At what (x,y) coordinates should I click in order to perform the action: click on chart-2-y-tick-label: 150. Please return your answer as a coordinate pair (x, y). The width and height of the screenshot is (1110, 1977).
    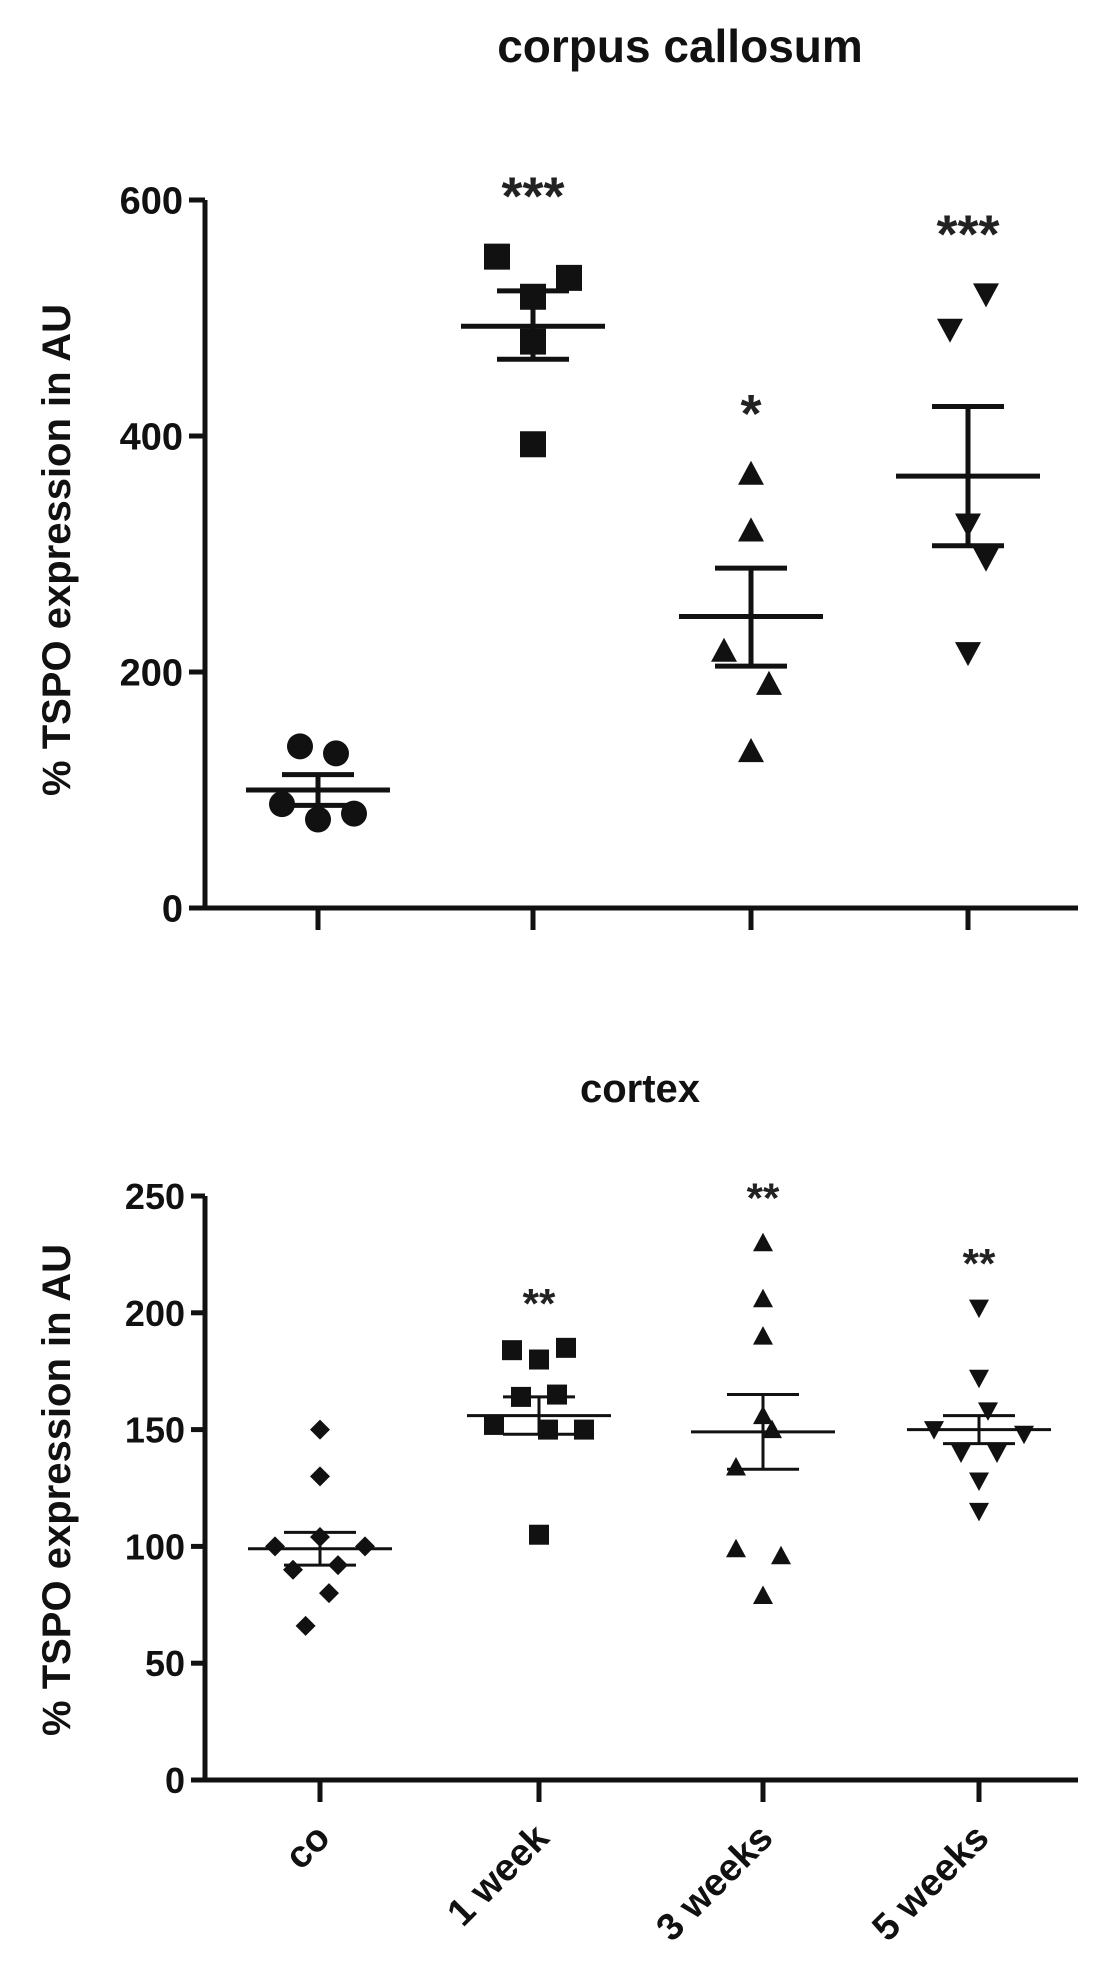
    Looking at the image, I should click on (155, 1430).